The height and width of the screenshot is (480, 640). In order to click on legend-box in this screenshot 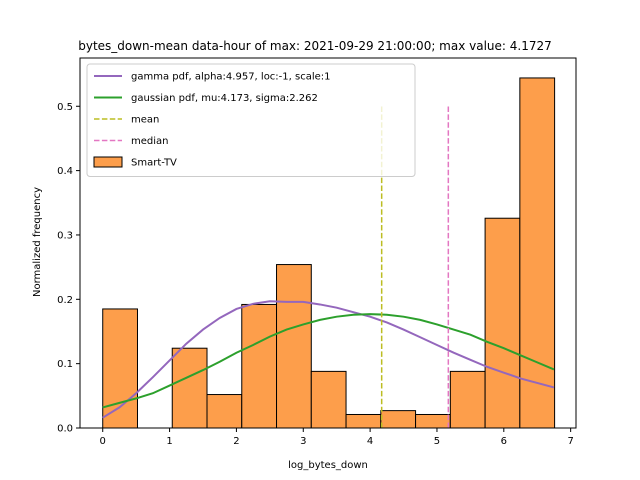, I will do `click(251, 120)`.